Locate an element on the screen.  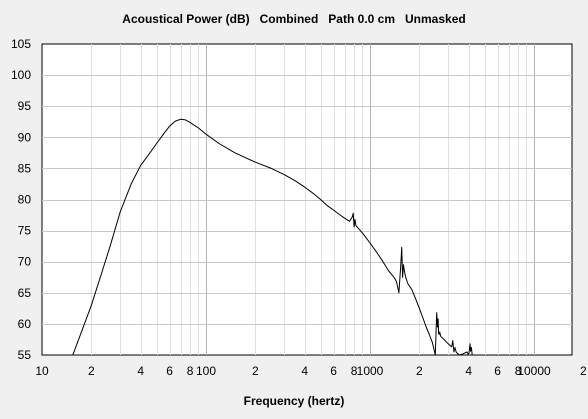
y-axis-ticks: 55 60 65 70 75 80 85 90 95 100 105 is located at coordinates (21, 199).